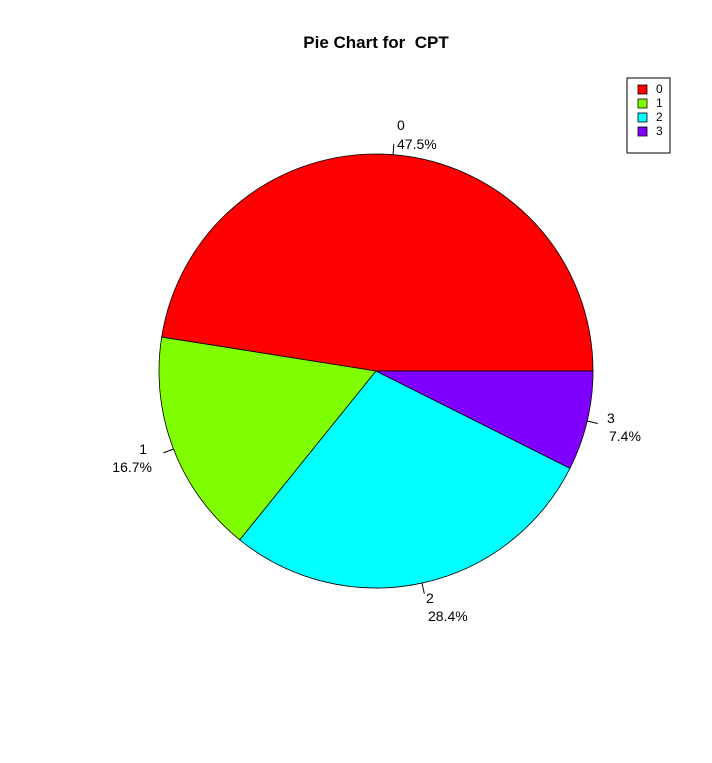 This screenshot has width=712, height=763. I want to click on slice-label-name-2: 2, so click(430, 598).